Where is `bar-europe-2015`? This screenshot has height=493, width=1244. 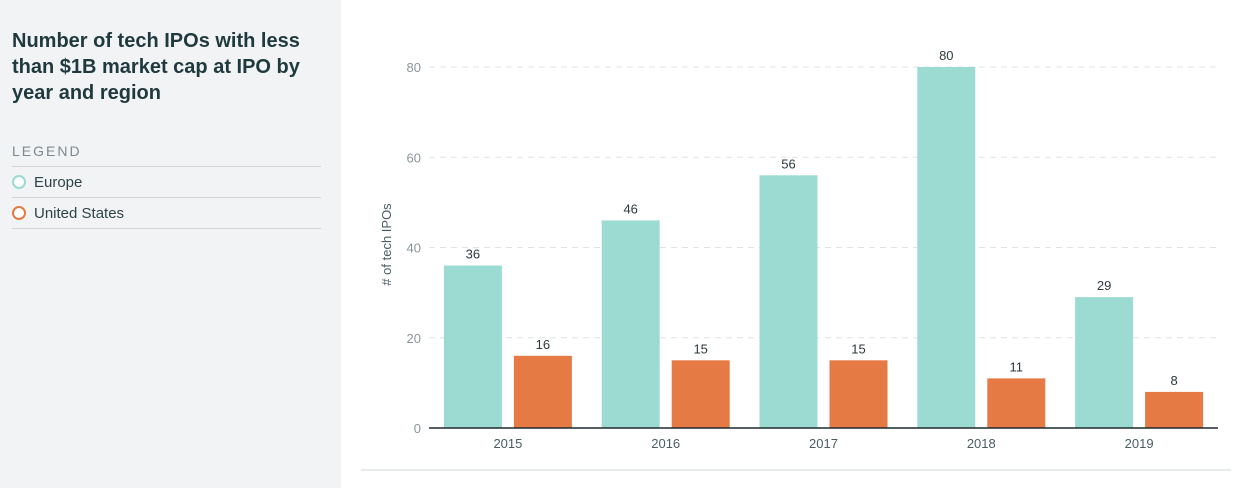
bar-europe-2015 is located at coordinates (472, 346).